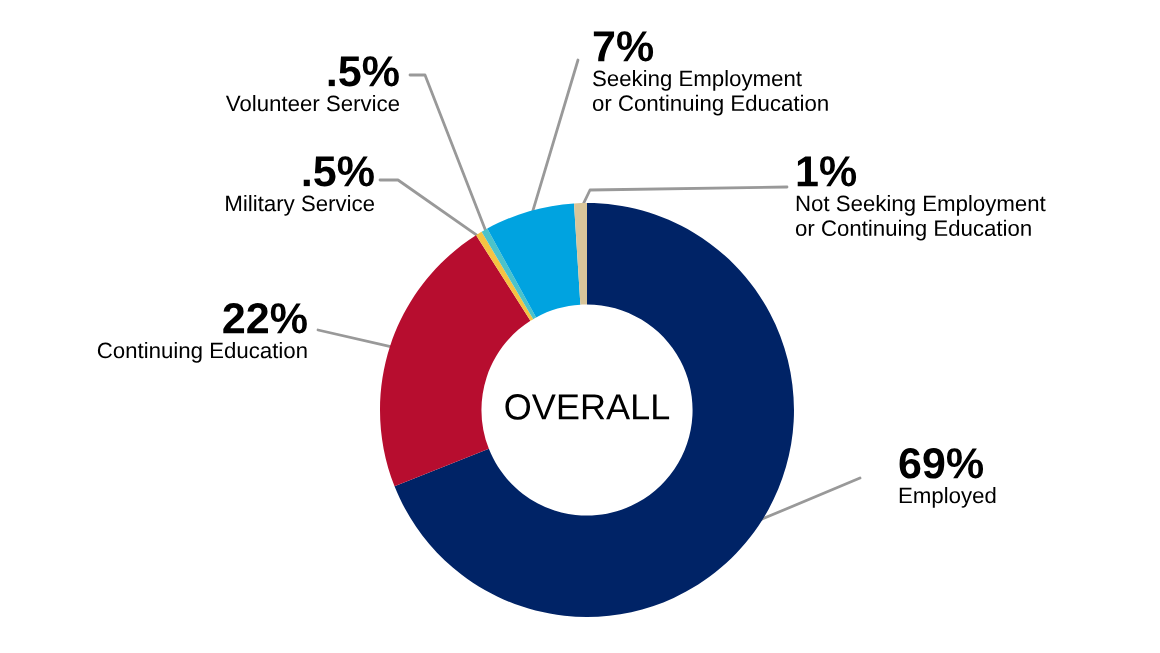  Describe the element at coordinates (710, 93) in the screenshot. I see `slice-label: Seeking Employment or Continuing Education` at that location.